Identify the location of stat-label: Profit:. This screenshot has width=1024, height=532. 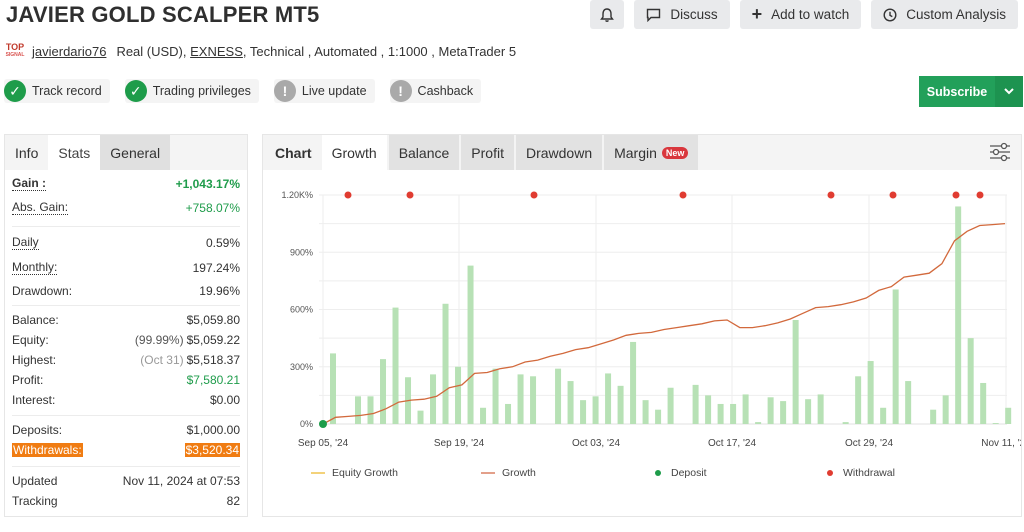
(28, 380).